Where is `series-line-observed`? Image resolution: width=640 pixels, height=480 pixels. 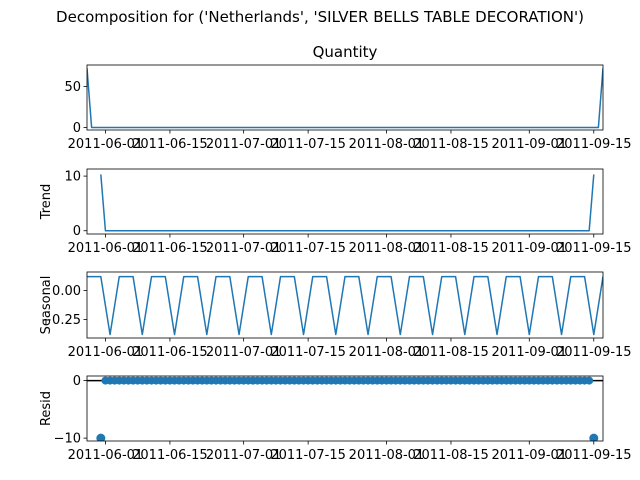 series-line-observed is located at coordinates (345, 98).